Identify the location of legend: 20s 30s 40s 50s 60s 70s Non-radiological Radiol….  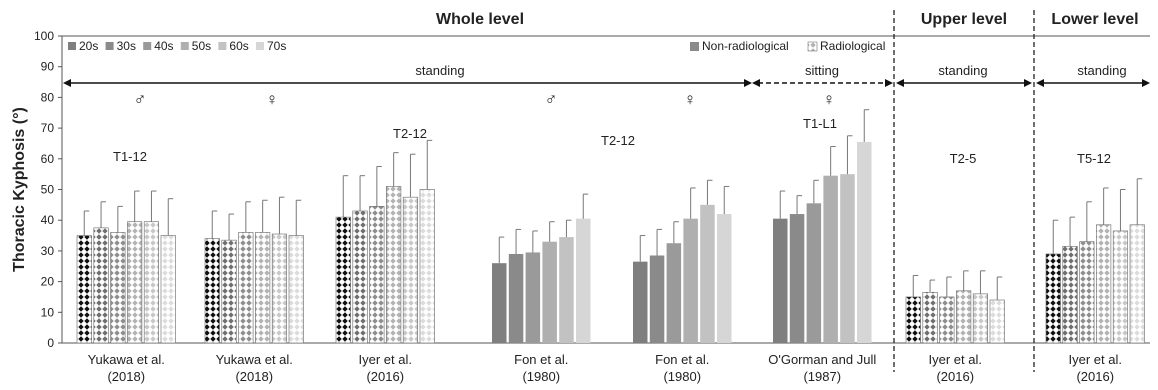
(476, 46).